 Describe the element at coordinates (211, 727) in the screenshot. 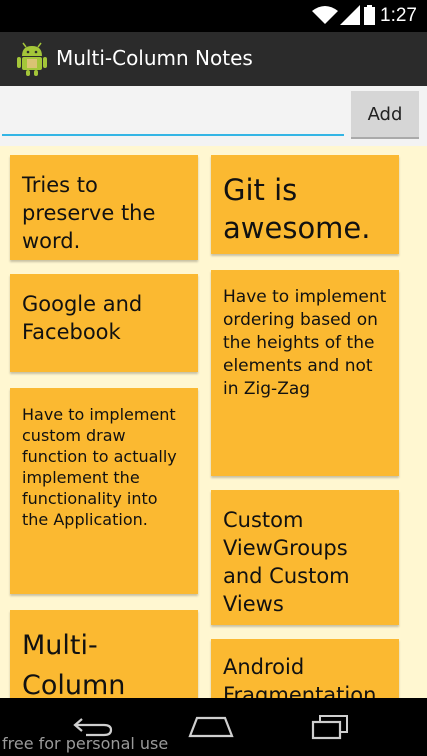

I see `home-icon` at that location.